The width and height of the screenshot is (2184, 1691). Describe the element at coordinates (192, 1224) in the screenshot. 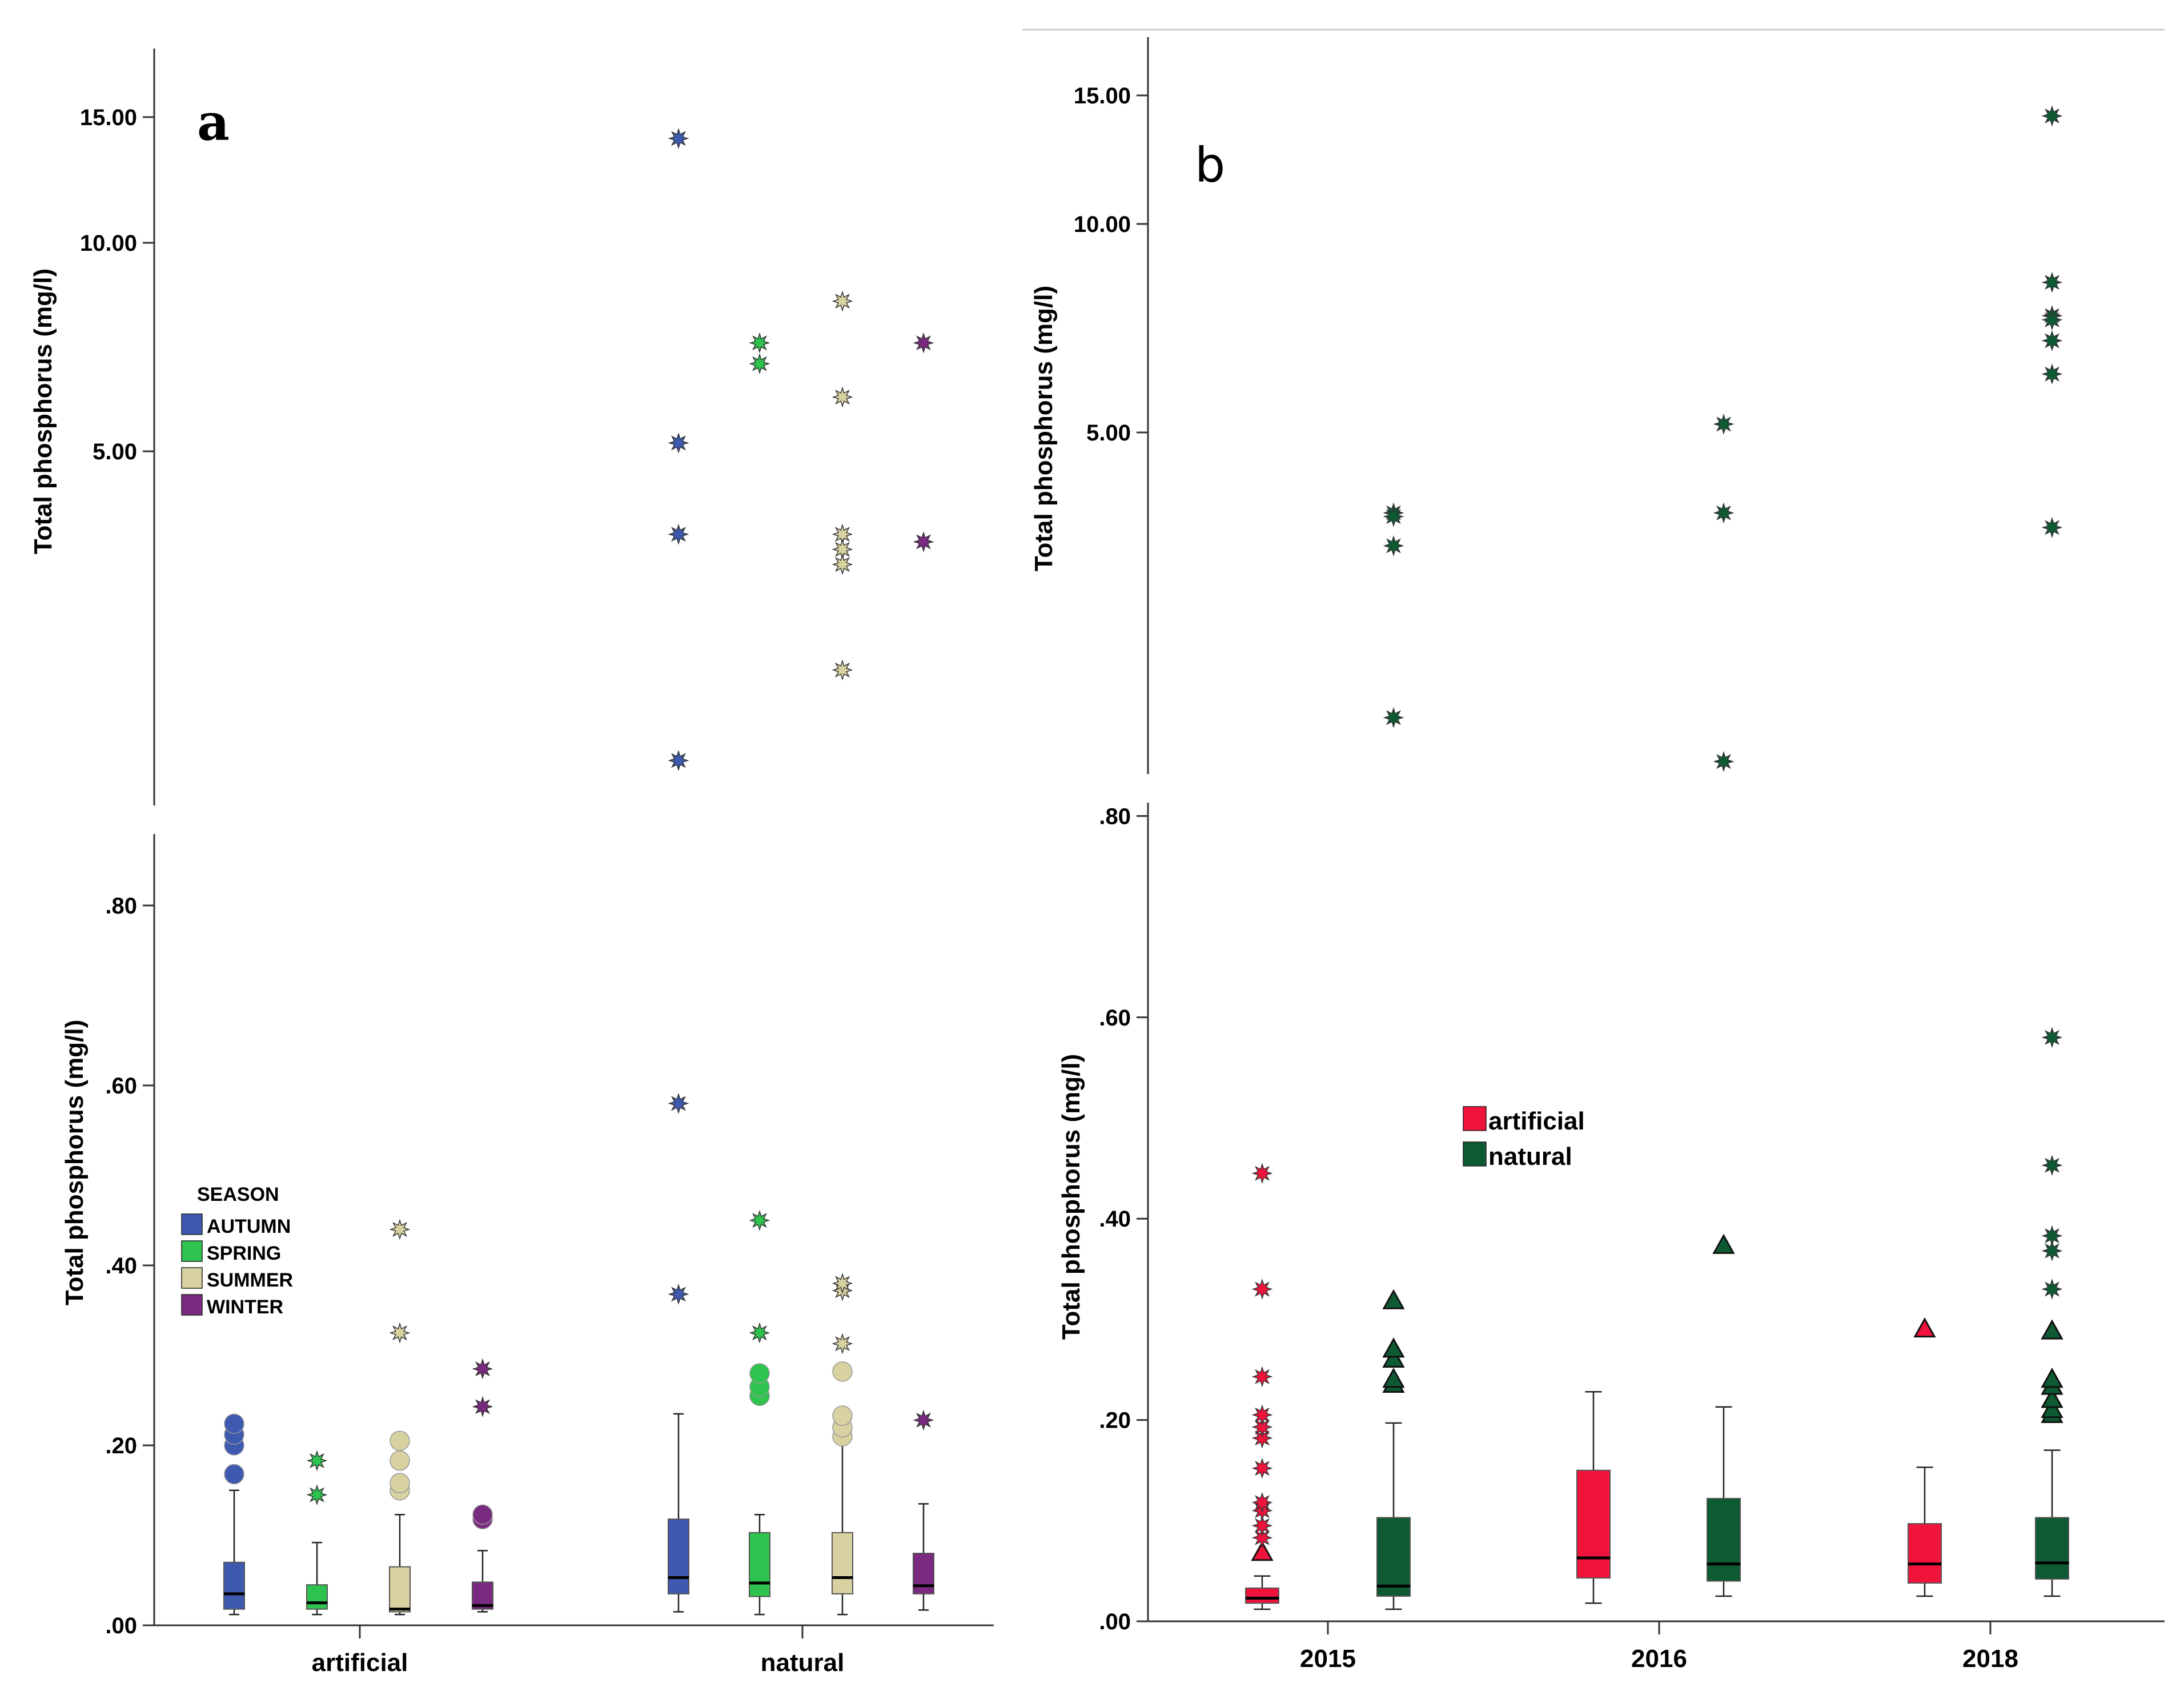

I see `legend-swatch-autumn` at that location.